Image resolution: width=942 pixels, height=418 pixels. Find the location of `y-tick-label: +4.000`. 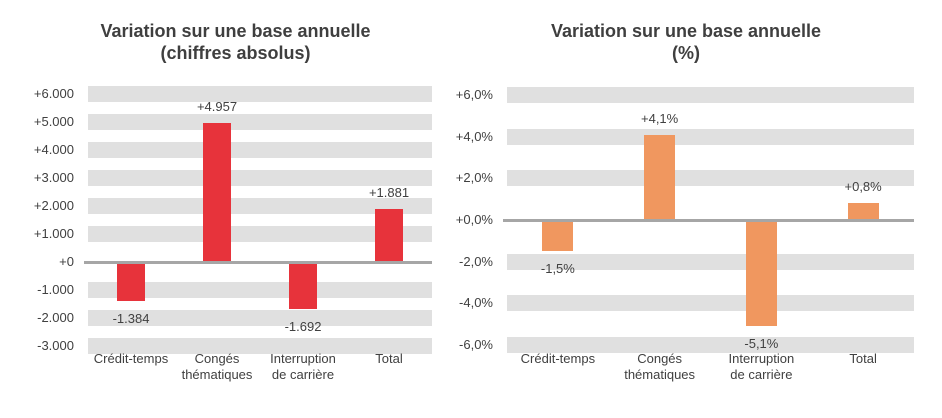

y-tick-label: +4.000 is located at coordinates (53, 149).